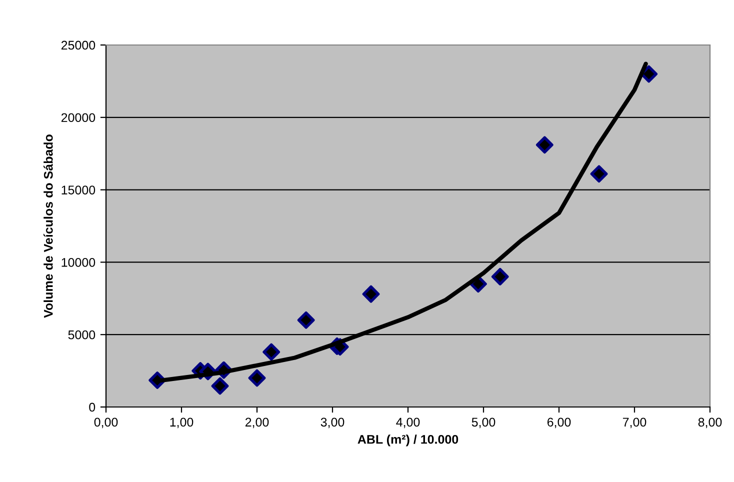  Describe the element at coordinates (78, 45) in the screenshot. I see `y-tick-label: 25000` at that location.